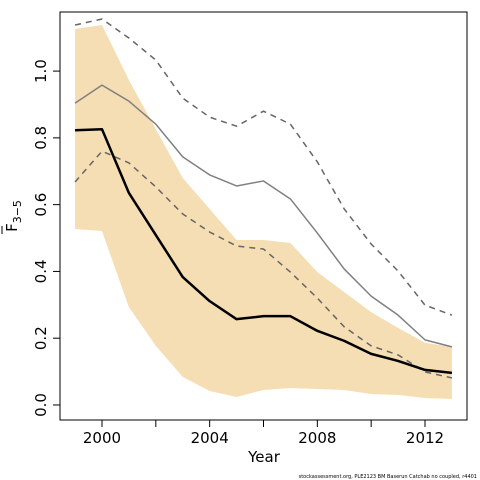 This screenshot has height=480, width=480. I want to click on y-tick-label: 0.2, so click(41, 338).